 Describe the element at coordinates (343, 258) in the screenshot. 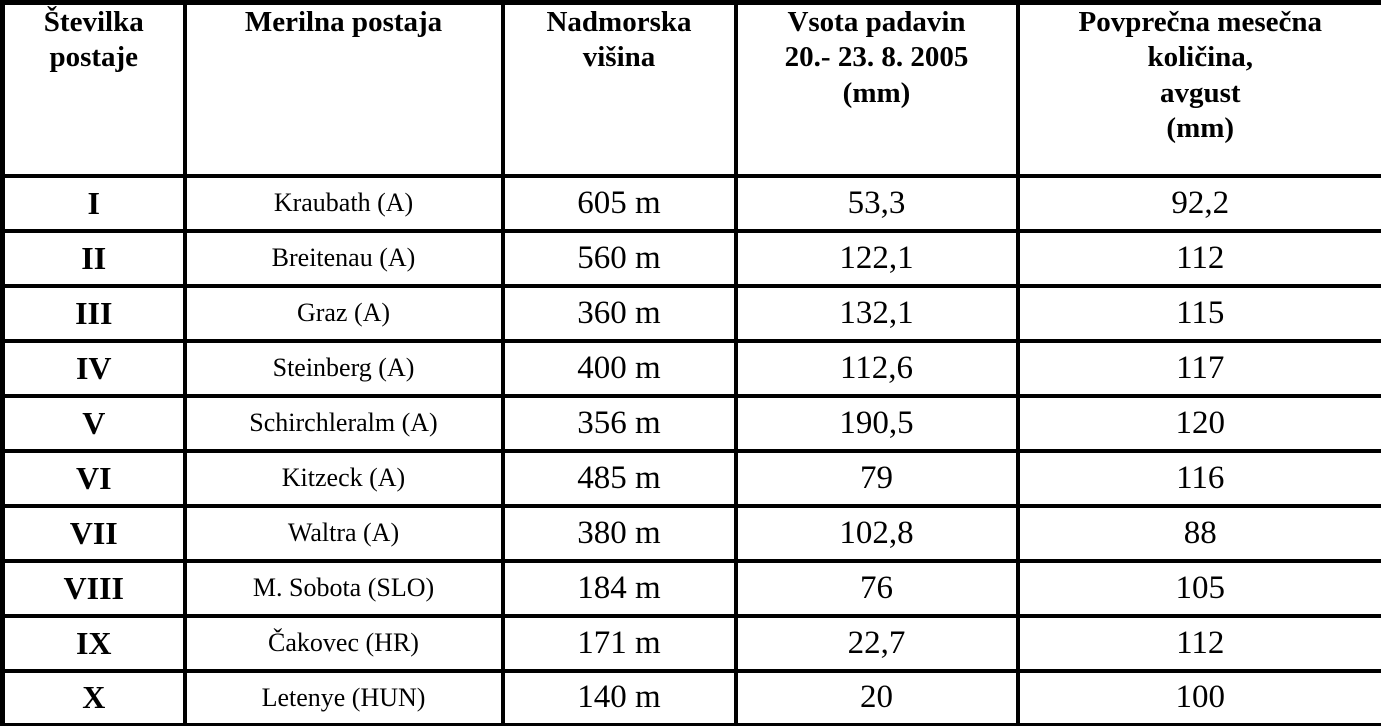

I see `cell-station-name: Breitenau (A)` at that location.